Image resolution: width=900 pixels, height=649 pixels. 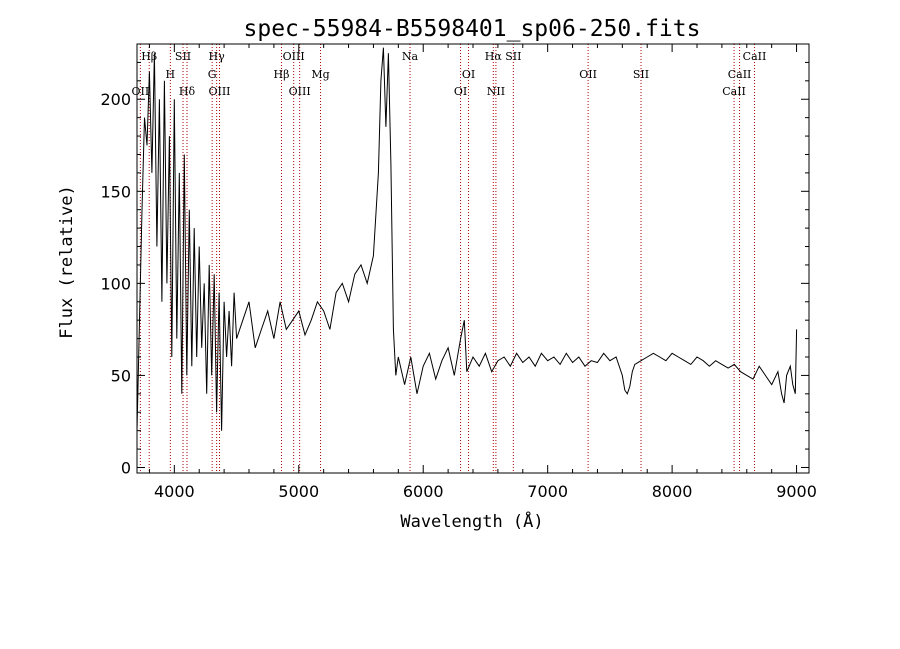 What do you see at coordinates (282, 74) in the screenshot?
I see `line-label-9: Hβ` at bounding box center [282, 74].